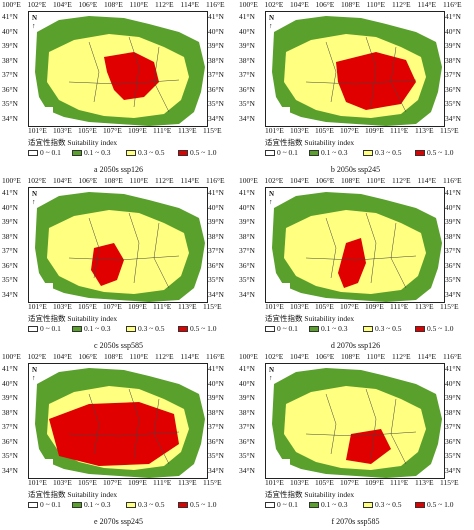 The height and width of the screenshot is (530, 474). Describe the element at coordinates (113, 356) in the screenshot. I see `top-lon-label: 108°E` at that location.